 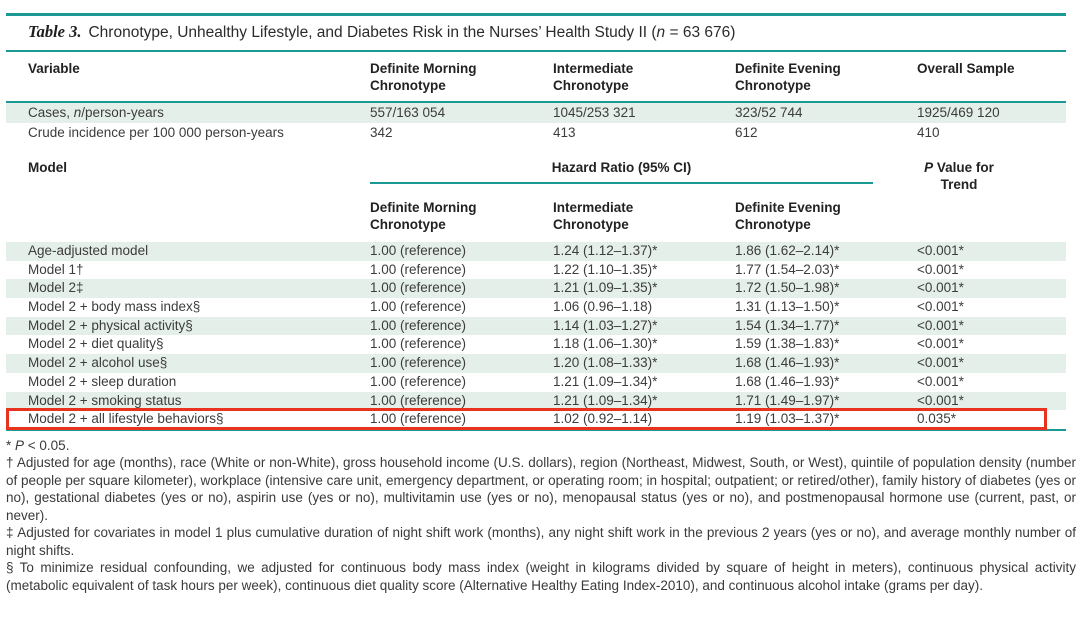 What do you see at coordinates (966, 68) in the screenshot?
I see `col-header-overall: Overall Sample` at bounding box center [966, 68].